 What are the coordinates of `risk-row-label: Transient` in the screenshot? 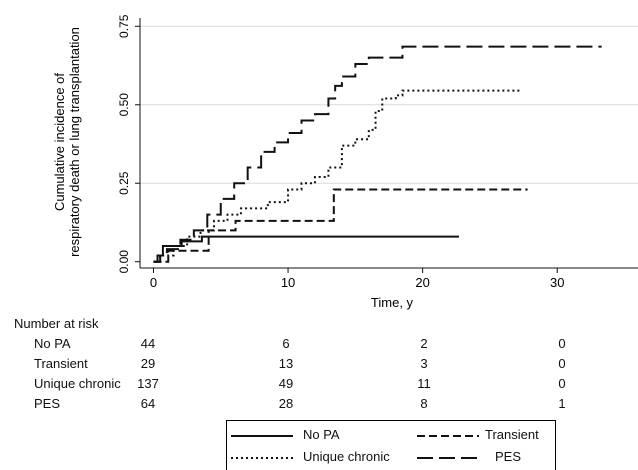 It's located at (61, 363).